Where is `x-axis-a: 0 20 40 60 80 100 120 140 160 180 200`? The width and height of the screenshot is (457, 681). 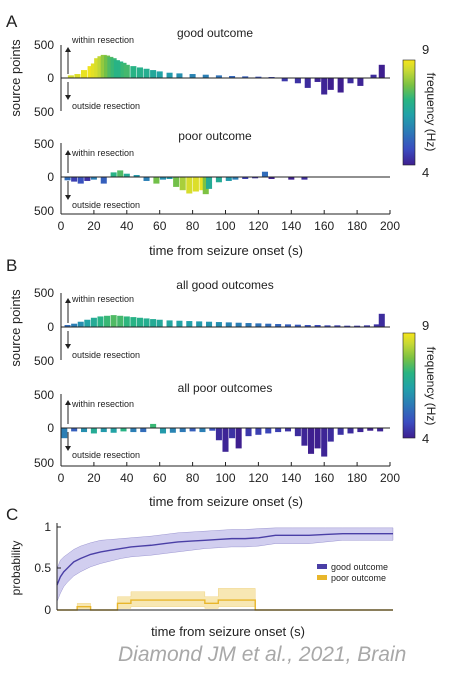 x-axis-a: 0 20 40 60 80 100 120 140 160 180 200 is located at coordinates (229, 221).